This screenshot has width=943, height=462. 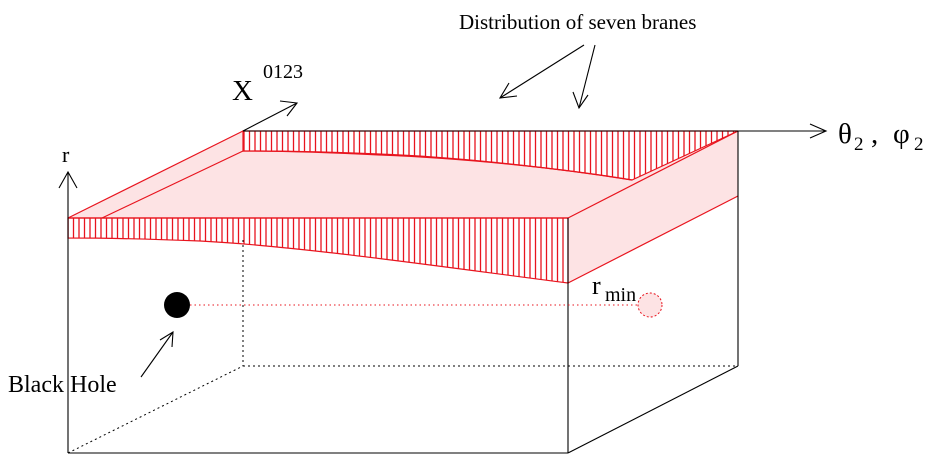 What do you see at coordinates (172, 184) in the screenshot?
I see `brane-inner-edge-left` at bounding box center [172, 184].